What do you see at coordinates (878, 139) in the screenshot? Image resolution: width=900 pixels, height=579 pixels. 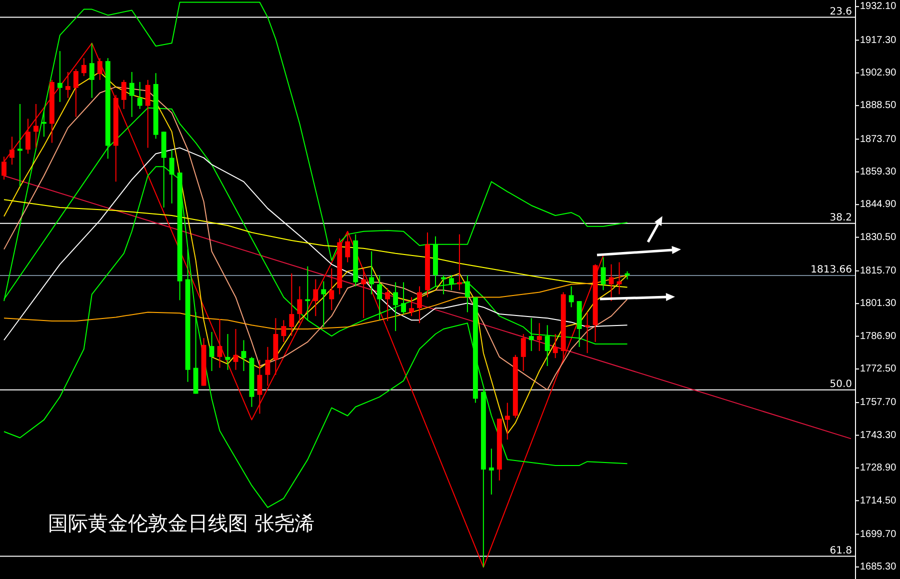 I see `y-tick-label: 1873.70` at bounding box center [878, 139].